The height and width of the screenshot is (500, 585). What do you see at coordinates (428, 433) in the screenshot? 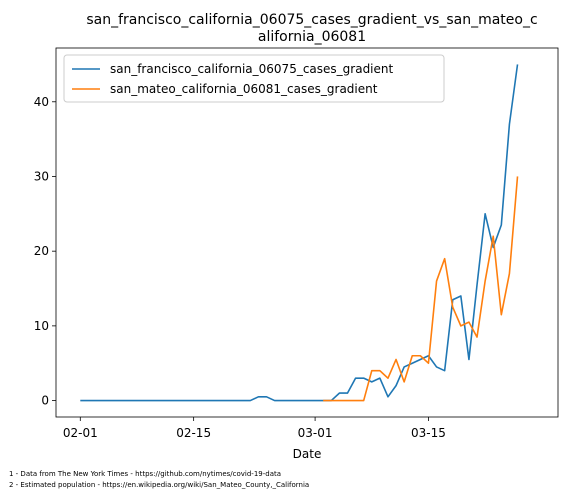
I see `x-tick-label-3: 03-15` at bounding box center [428, 433].